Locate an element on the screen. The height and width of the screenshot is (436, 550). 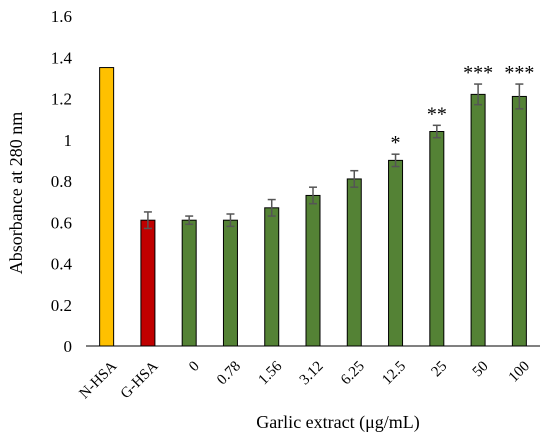
y-tick-label: 0.8 is located at coordinates (61, 181).